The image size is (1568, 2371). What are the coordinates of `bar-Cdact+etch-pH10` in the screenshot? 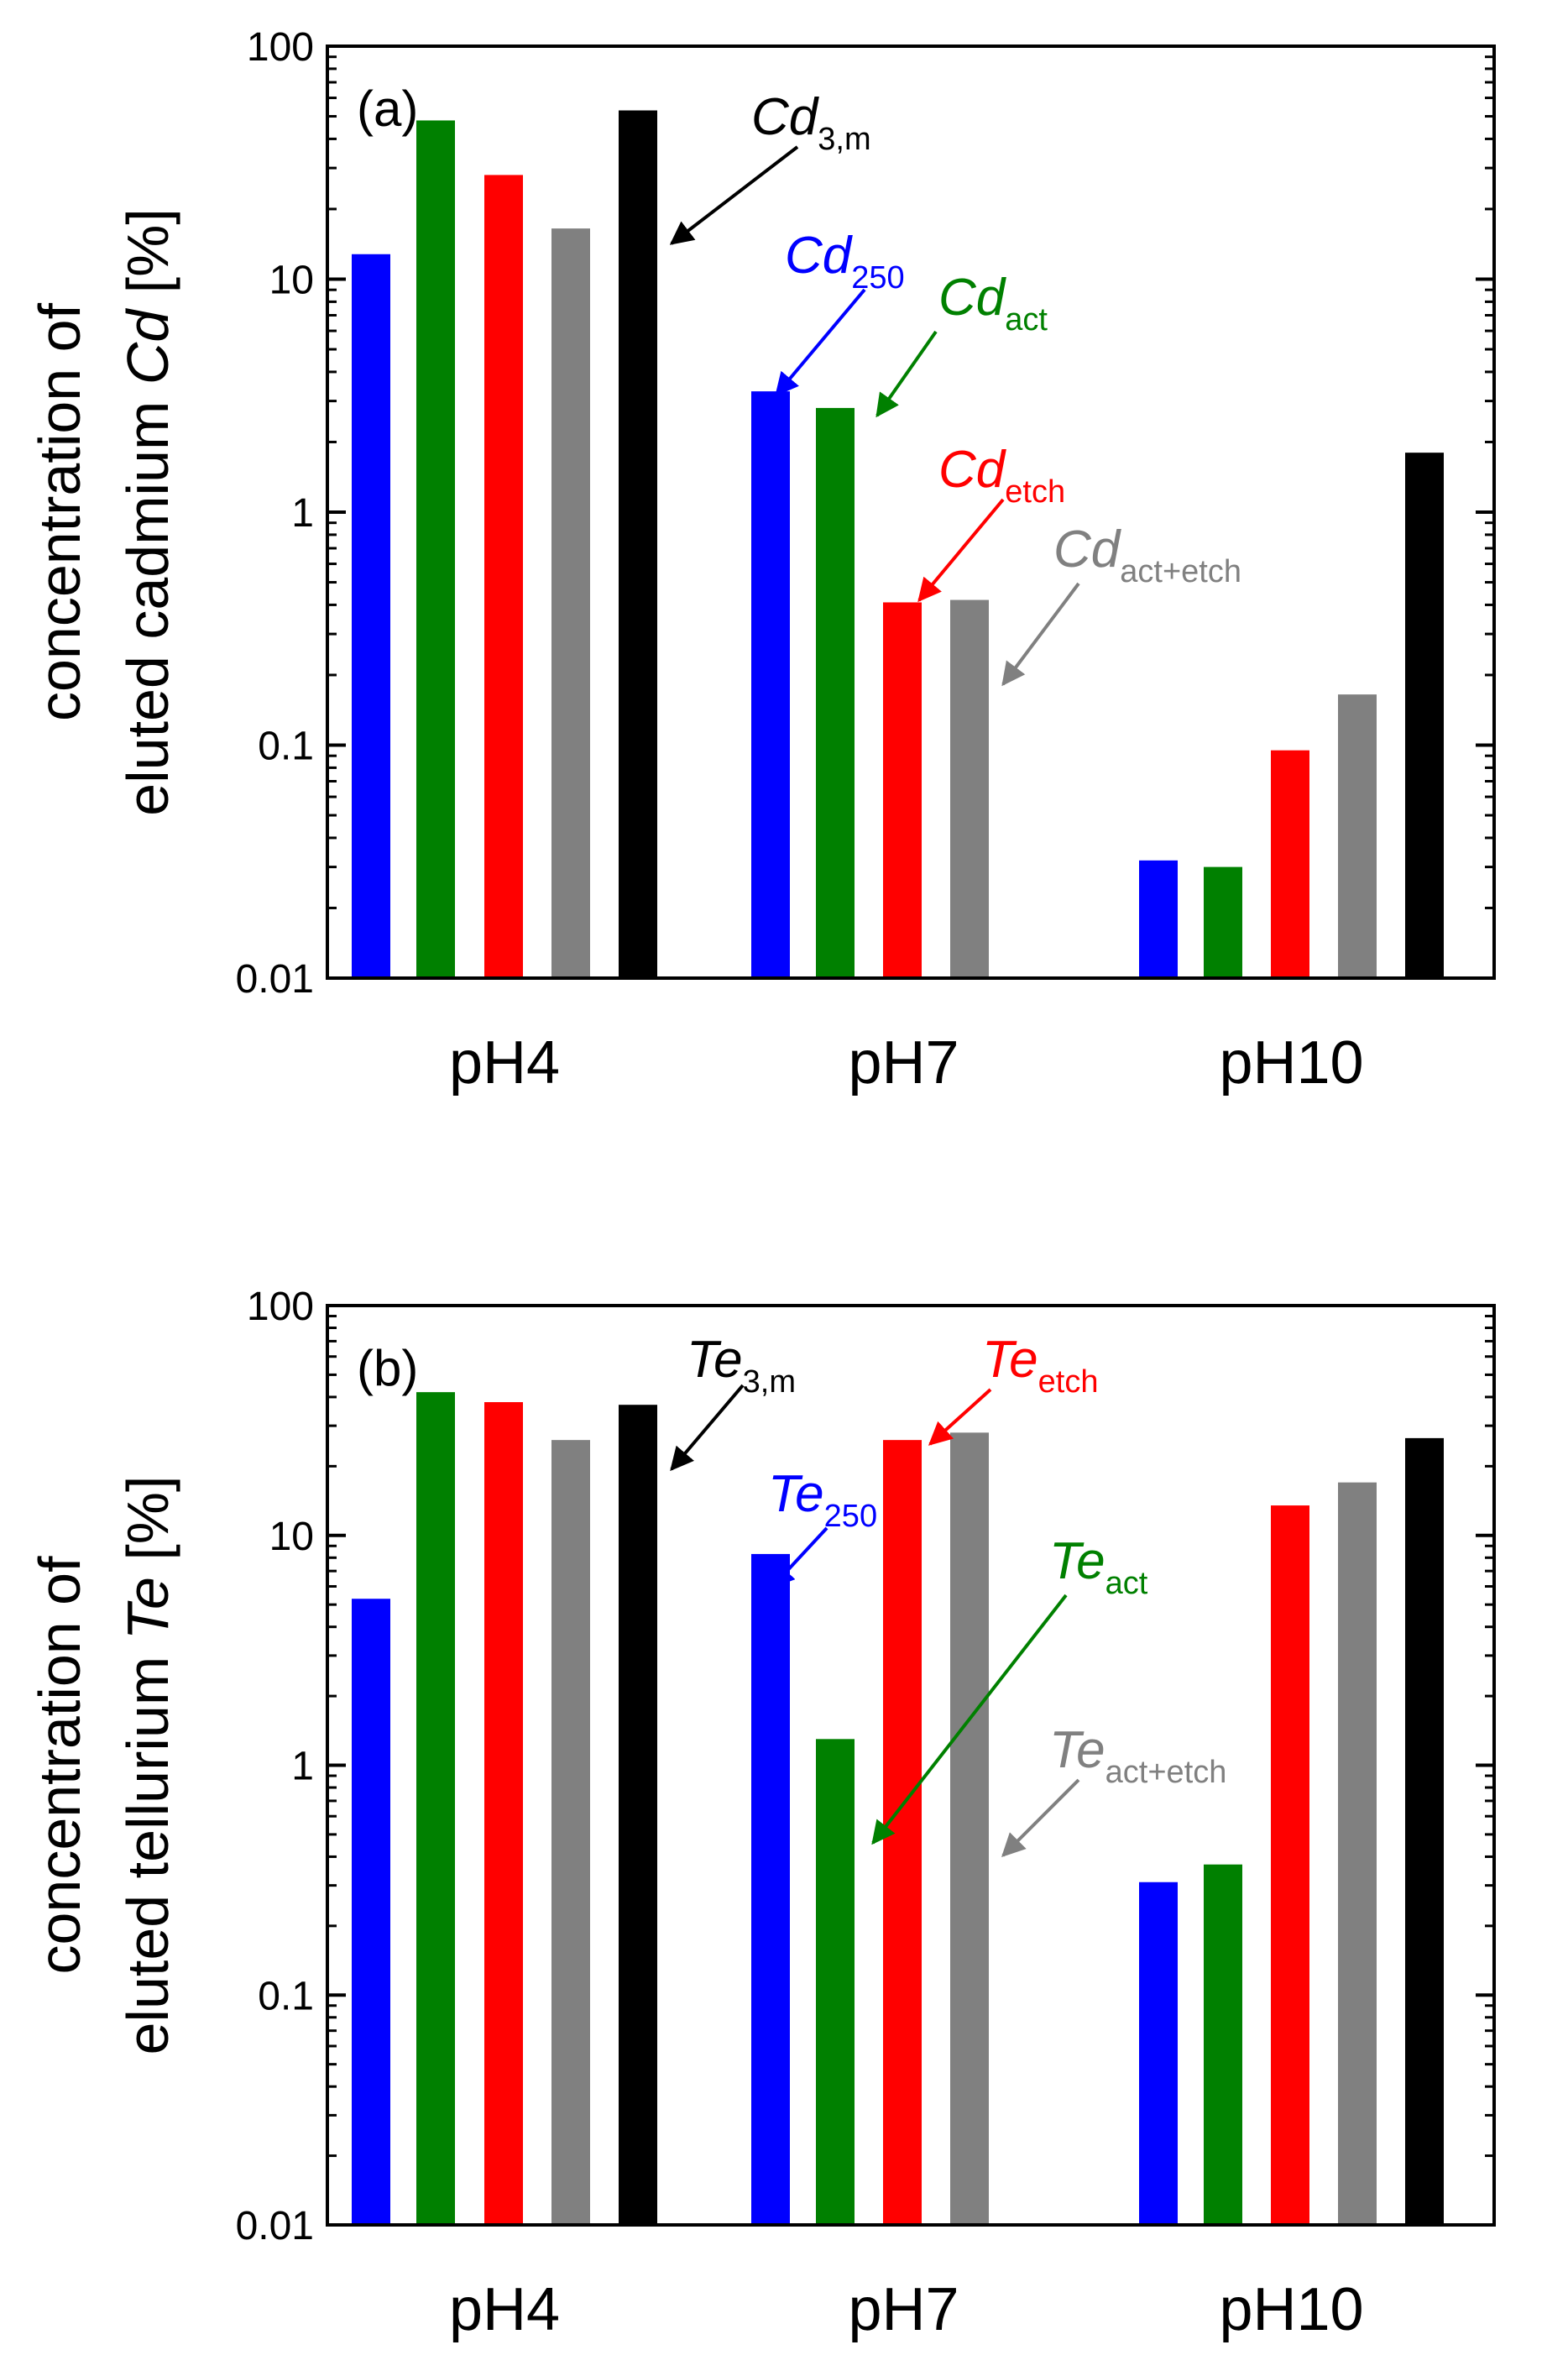 It's located at (1357, 836).